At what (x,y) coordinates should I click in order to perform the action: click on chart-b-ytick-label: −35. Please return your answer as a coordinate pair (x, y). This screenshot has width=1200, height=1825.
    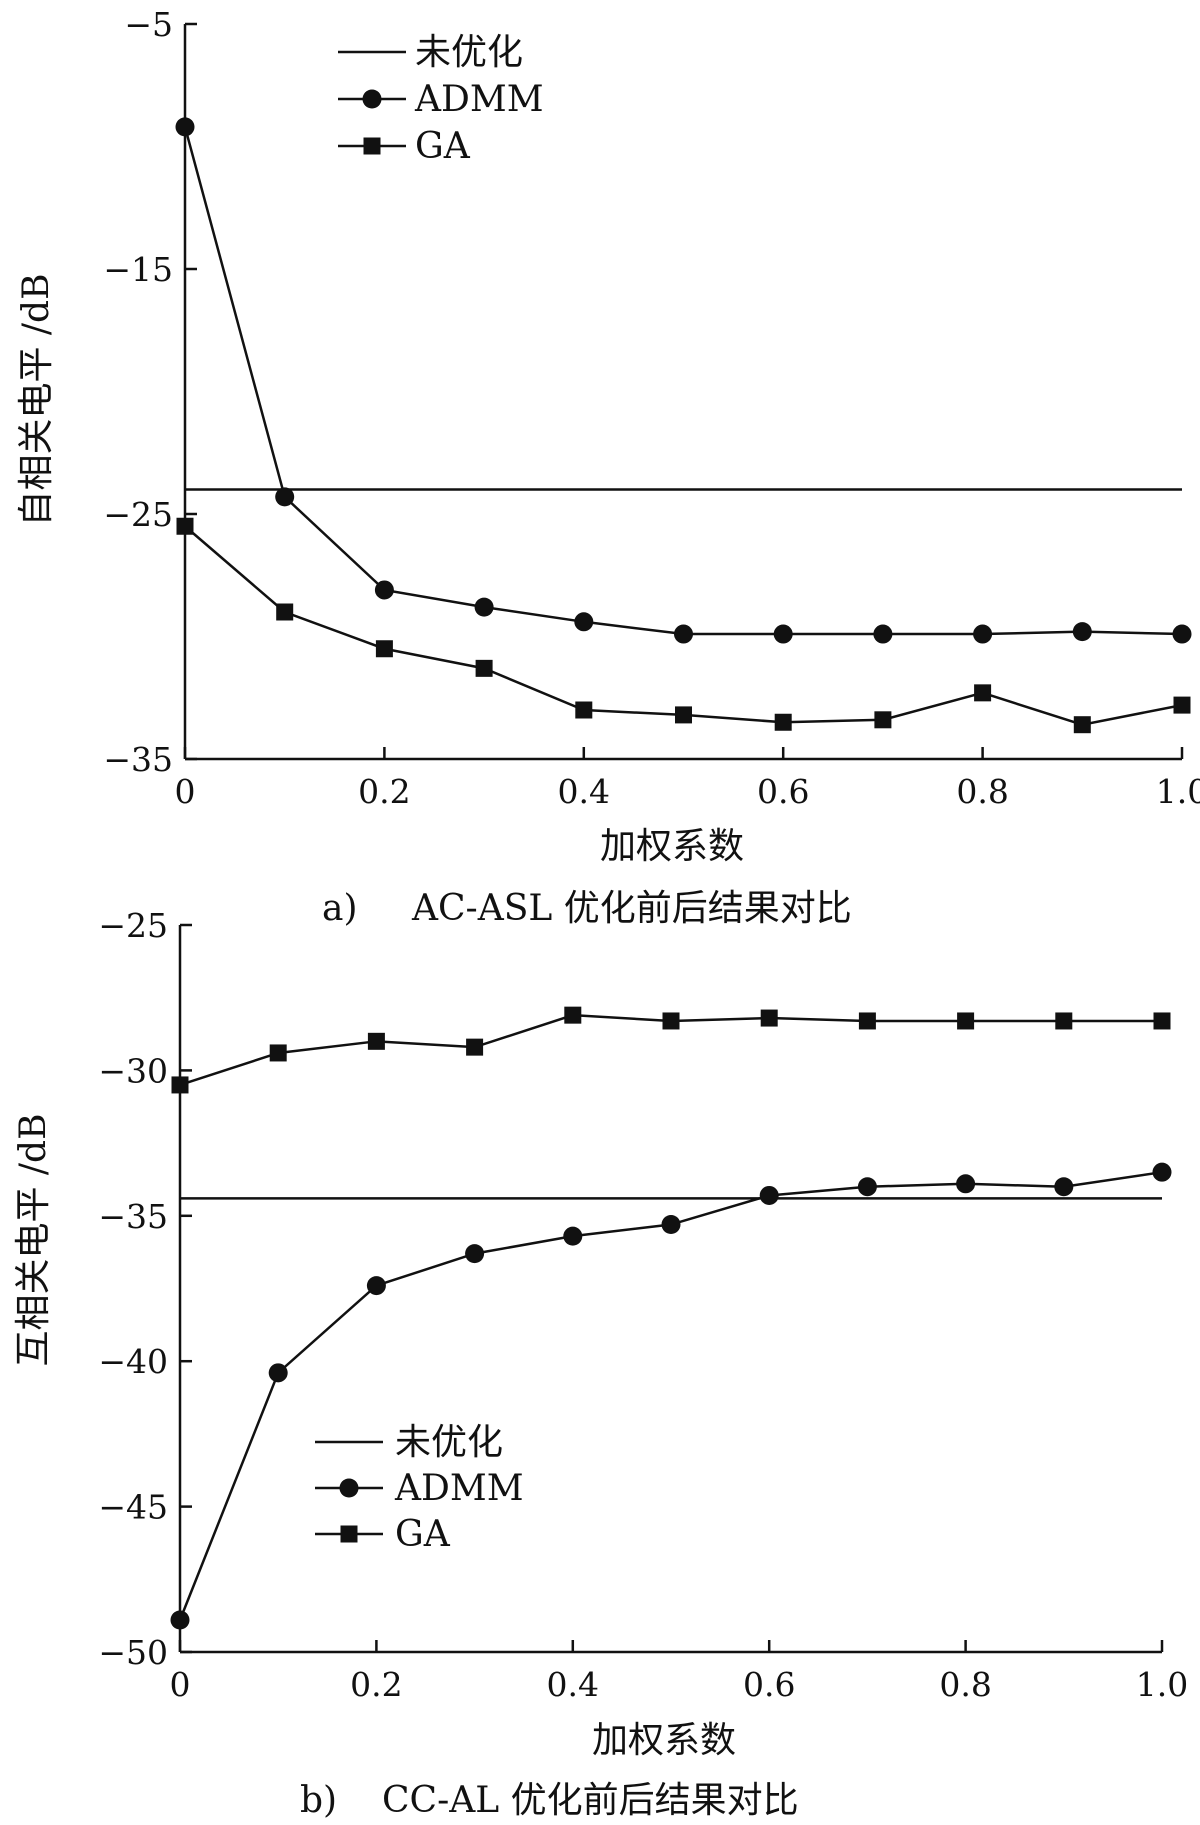
    Looking at the image, I should click on (133, 1216).